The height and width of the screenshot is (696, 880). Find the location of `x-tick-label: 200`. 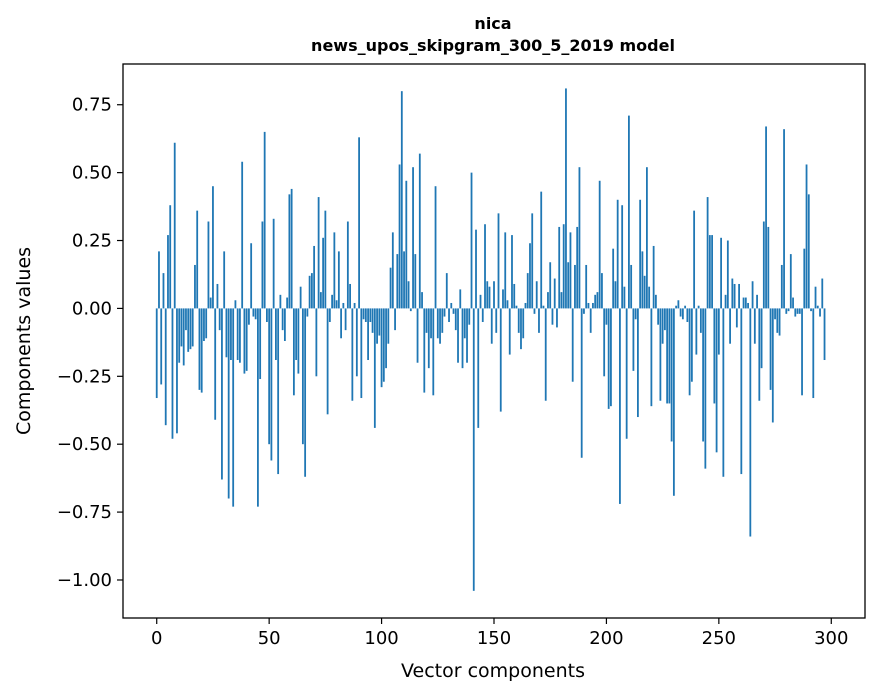

x-tick-label: 200 is located at coordinates (606, 638).